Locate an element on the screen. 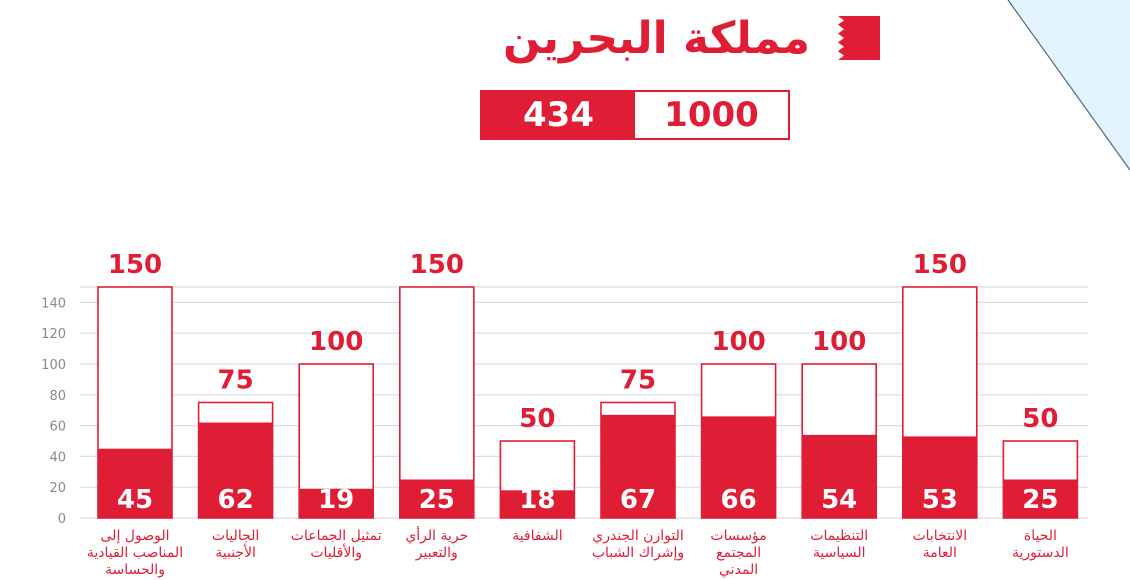 The height and width of the screenshot is (580, 1130). category-label: السياسية is located at coordinates (839, 553).